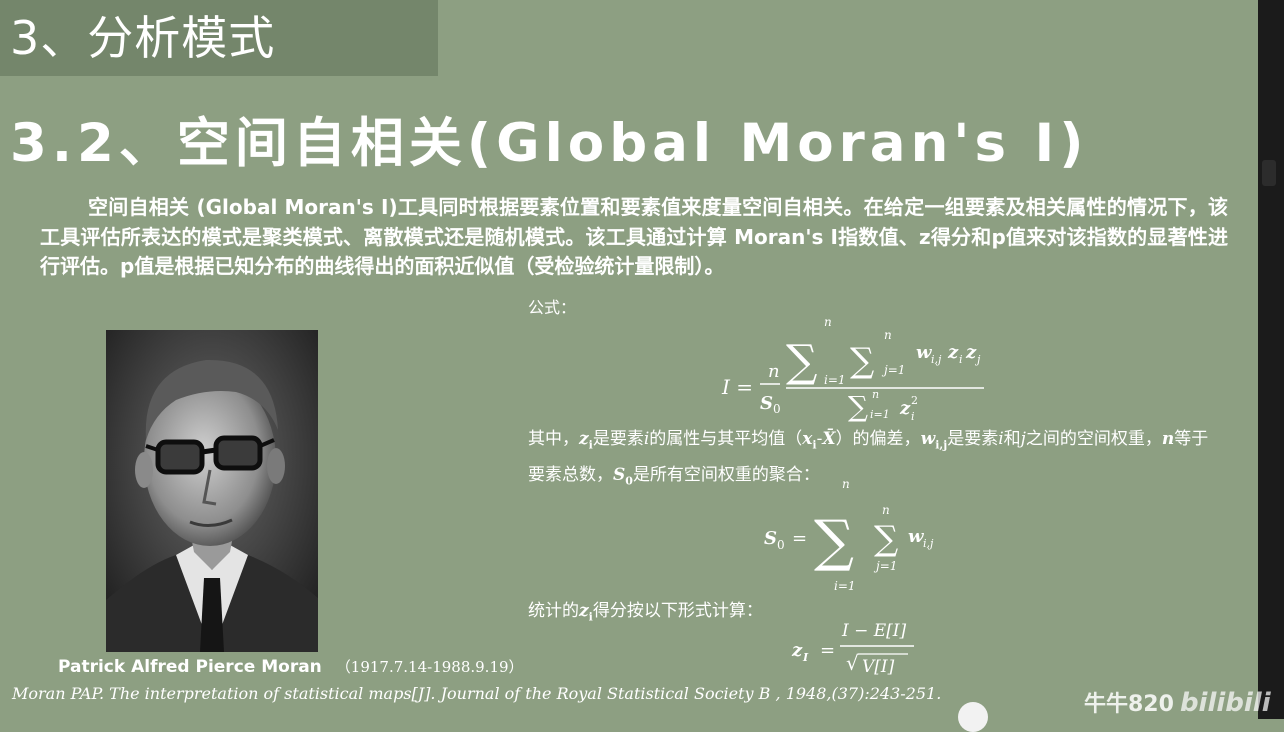  What do you see at coordinates (893, 370) in the screenshot?
I see `moran-sum-j-sub: j=1` at bounding box center [893, 370].